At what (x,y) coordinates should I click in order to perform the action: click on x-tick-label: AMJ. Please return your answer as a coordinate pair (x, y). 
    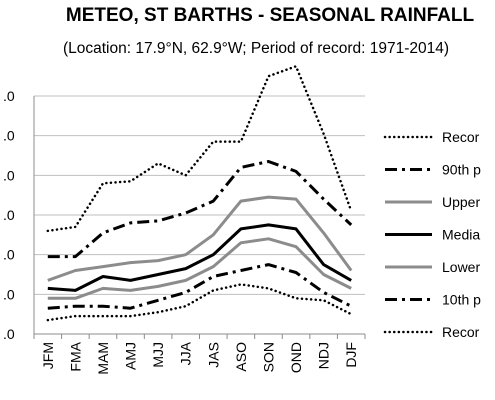
    Looking at the image, I should click on (131, 356).